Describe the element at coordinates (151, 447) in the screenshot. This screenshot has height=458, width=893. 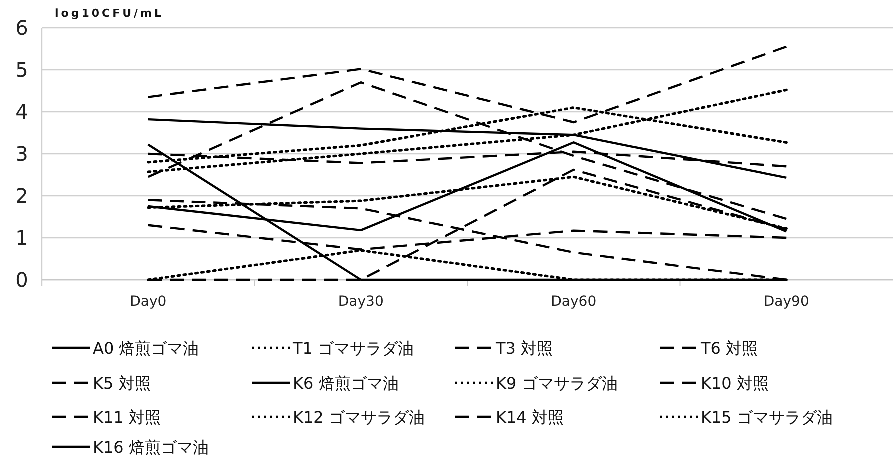
I see `legend-label: K16 焙煎ゴマ油` at that location.